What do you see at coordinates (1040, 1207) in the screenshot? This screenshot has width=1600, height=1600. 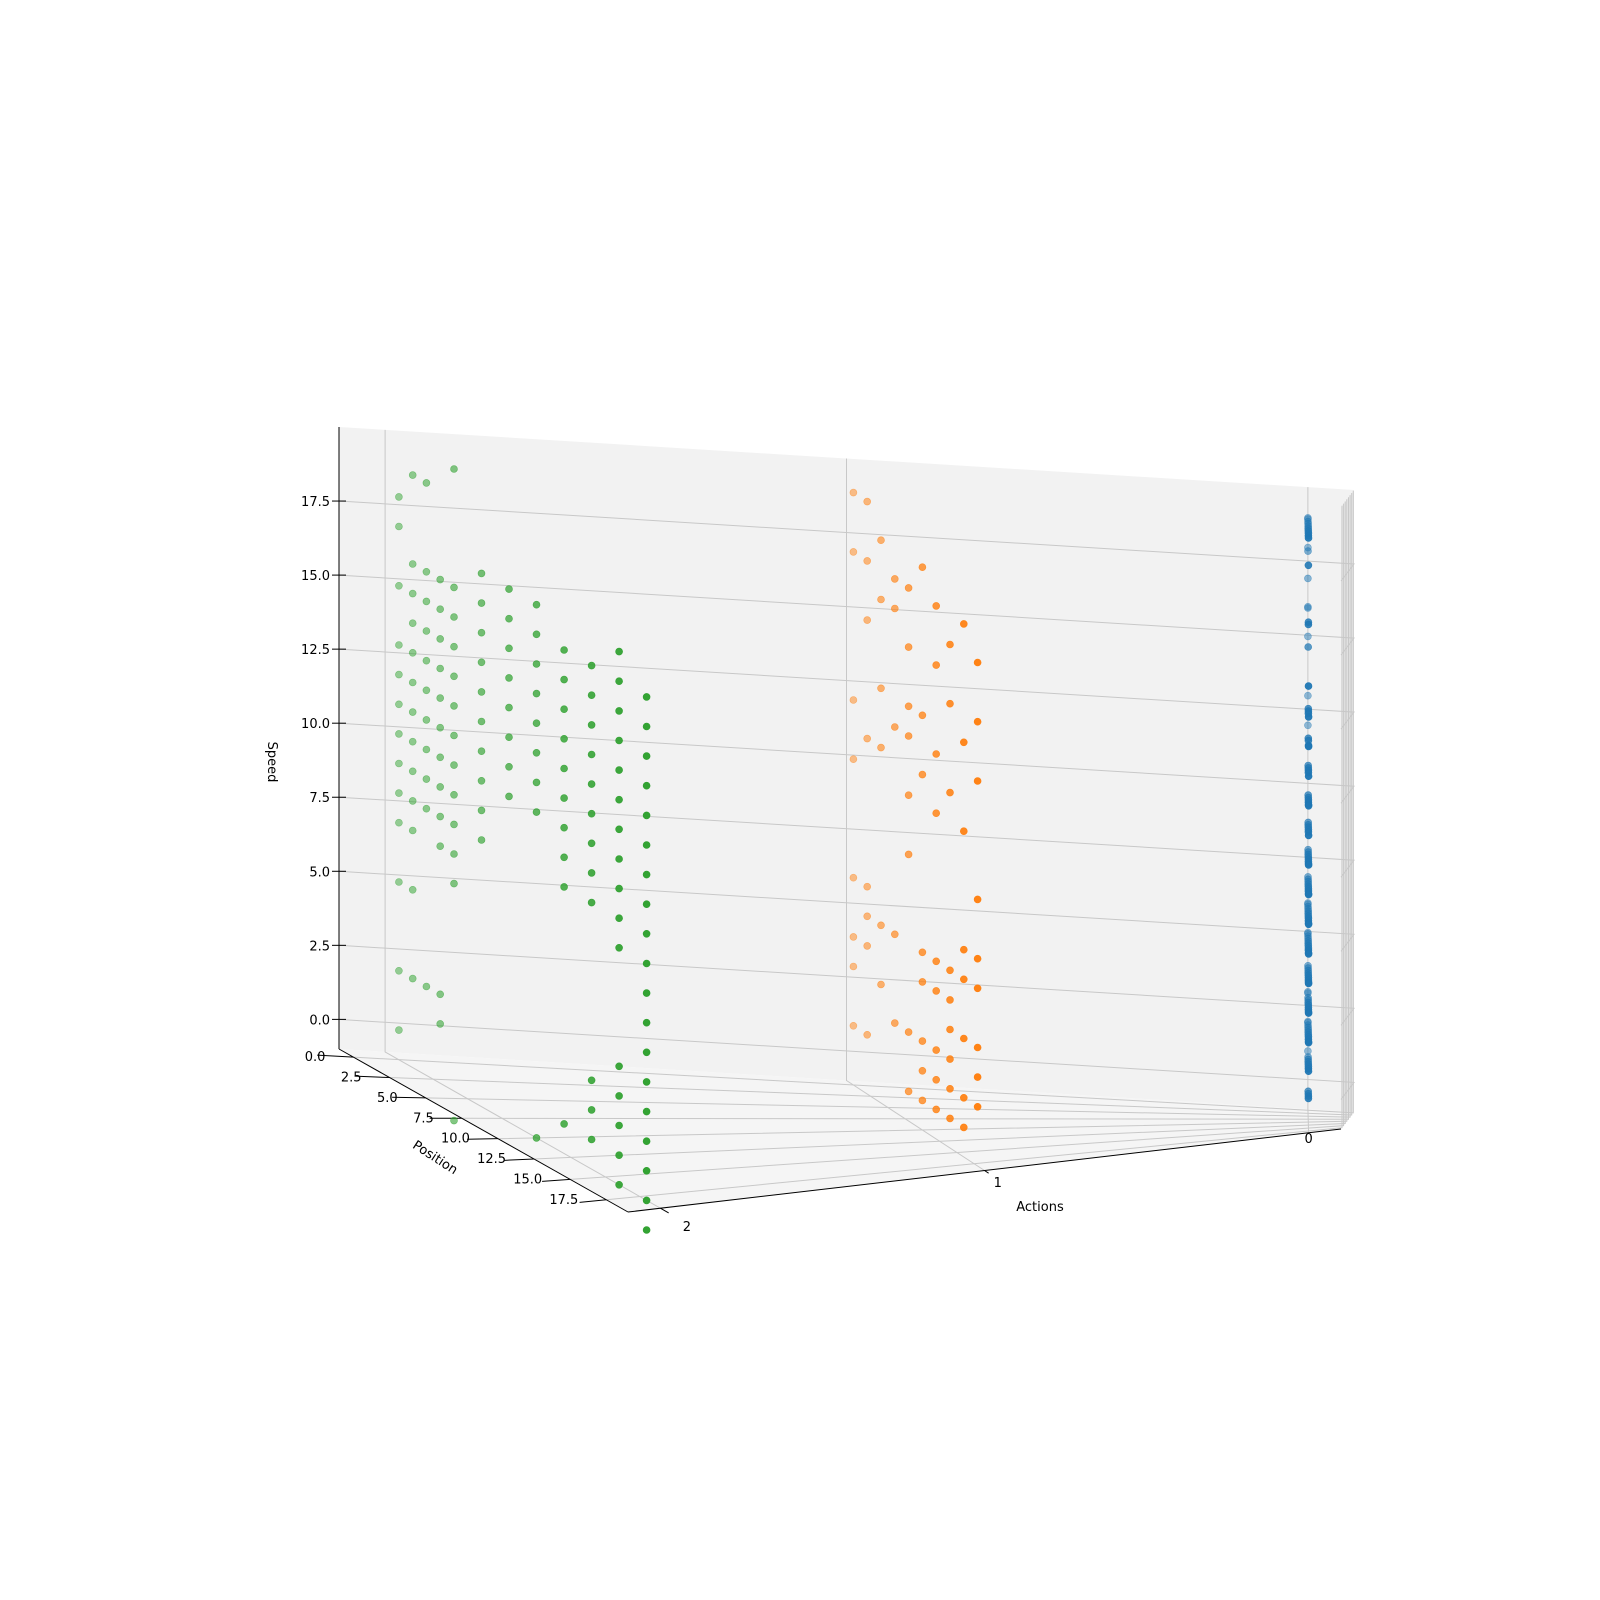 I see `x-axis-label: Actions` at bounding box center [1040, 1207].